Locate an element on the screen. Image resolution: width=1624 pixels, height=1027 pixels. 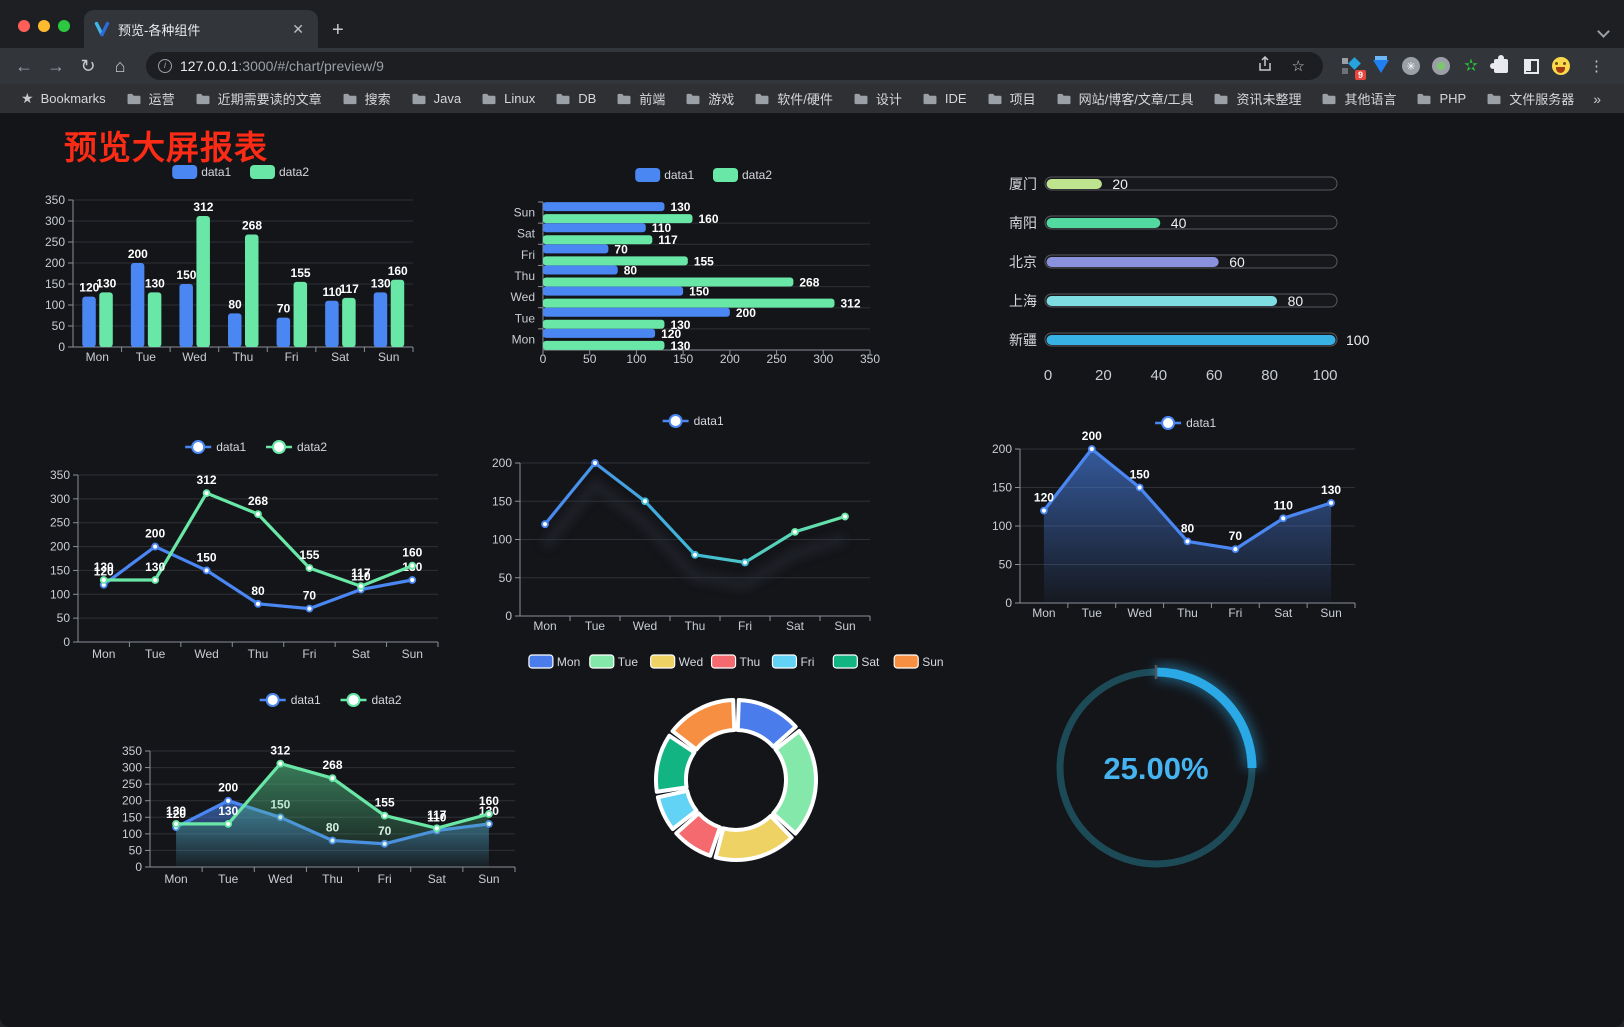
snowflake-extension-icon: ✳ is located at coordinates (1411, 66).